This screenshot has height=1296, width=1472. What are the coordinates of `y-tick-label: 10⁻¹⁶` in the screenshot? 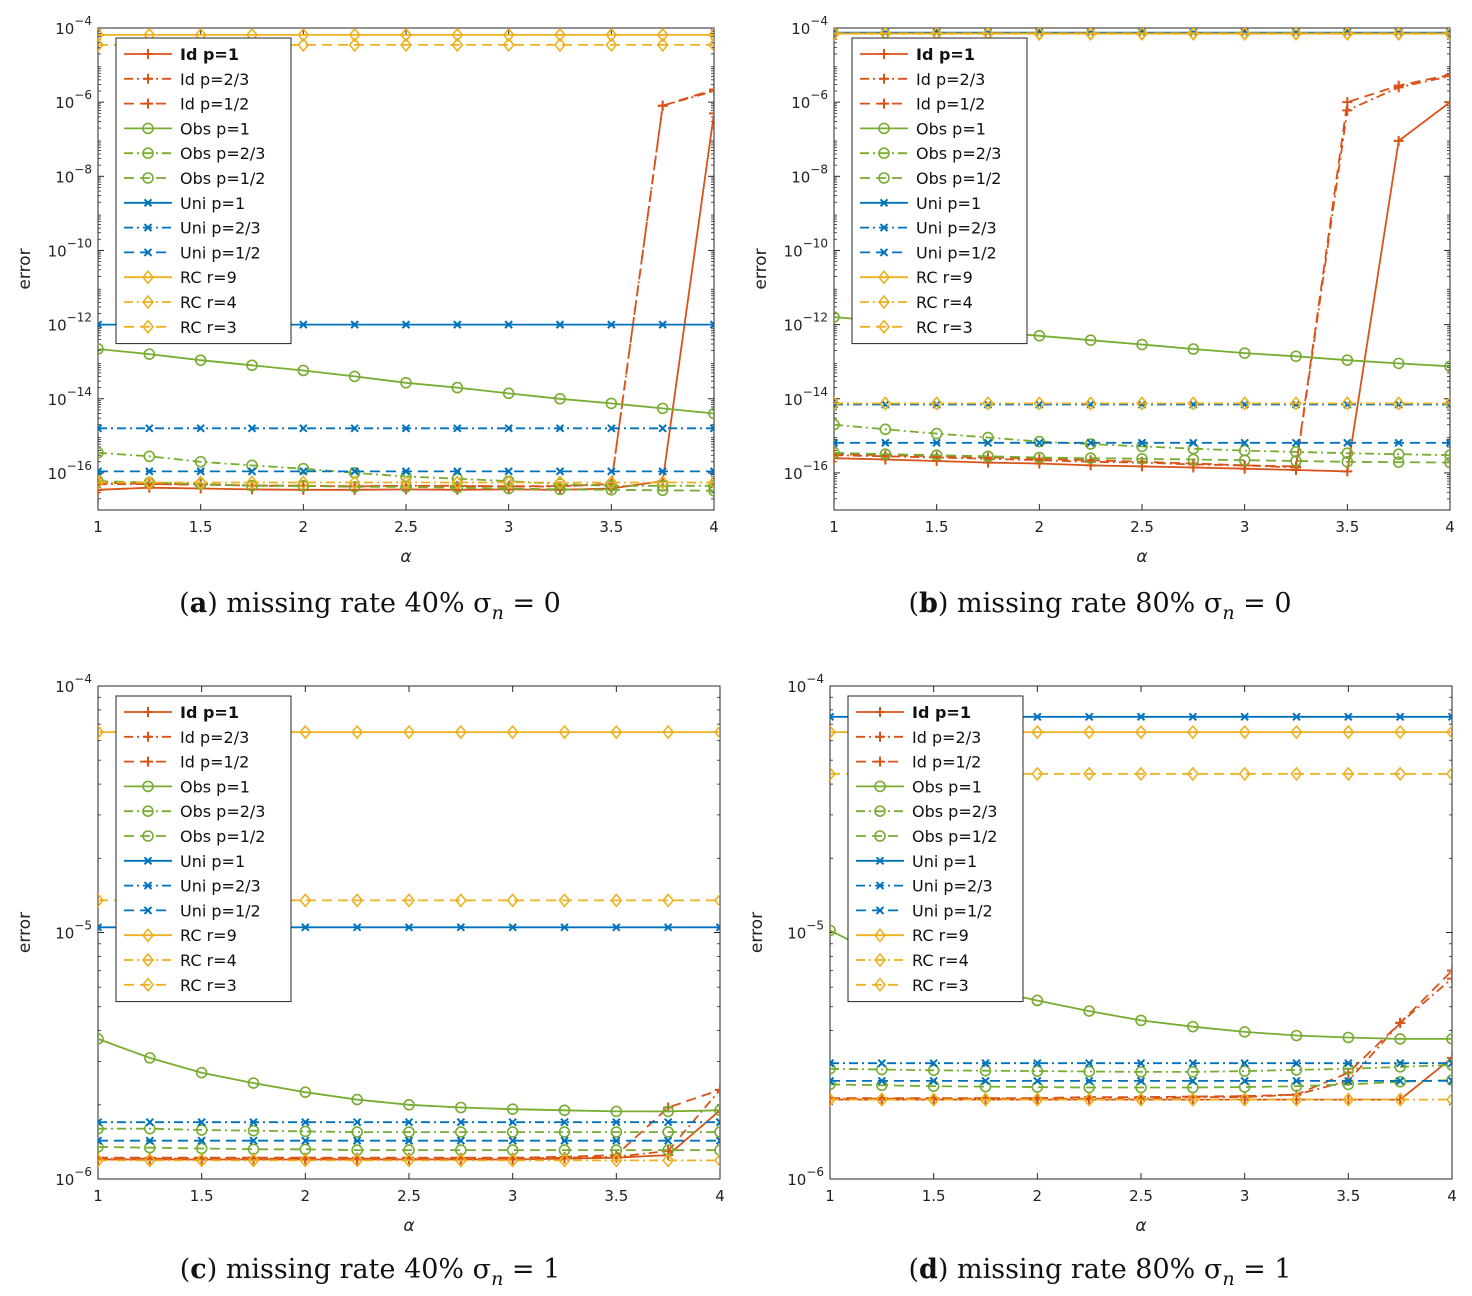 It's located at (70, 471).